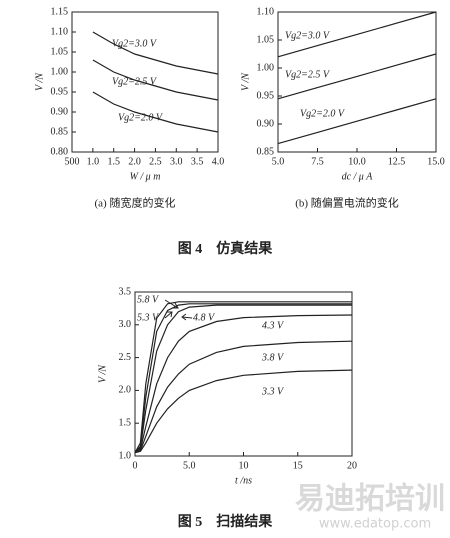  What do you see at coordinates (148, 299) in the screenshot?
I see `series-label: 5.8 V` at bounding box center [148, 299].